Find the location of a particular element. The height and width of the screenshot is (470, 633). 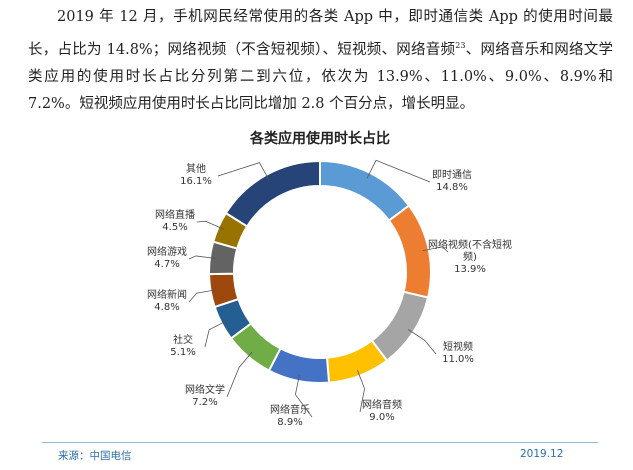

slice-category-label: 网络音频 is located at coordinates (382, 404).